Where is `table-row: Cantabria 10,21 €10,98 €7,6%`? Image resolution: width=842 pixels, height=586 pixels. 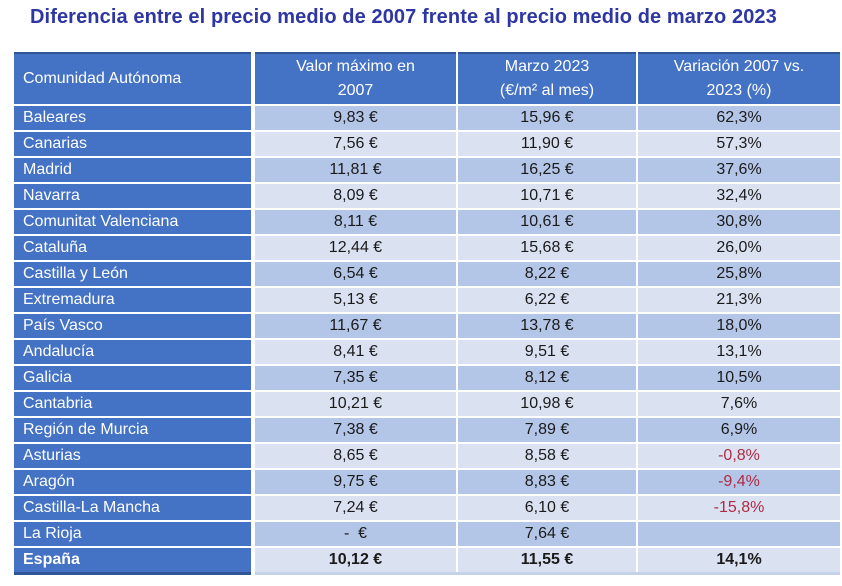
table-row: Cantabria 10,21 €10,98 €7,6% is located at coordinates (427, 404).